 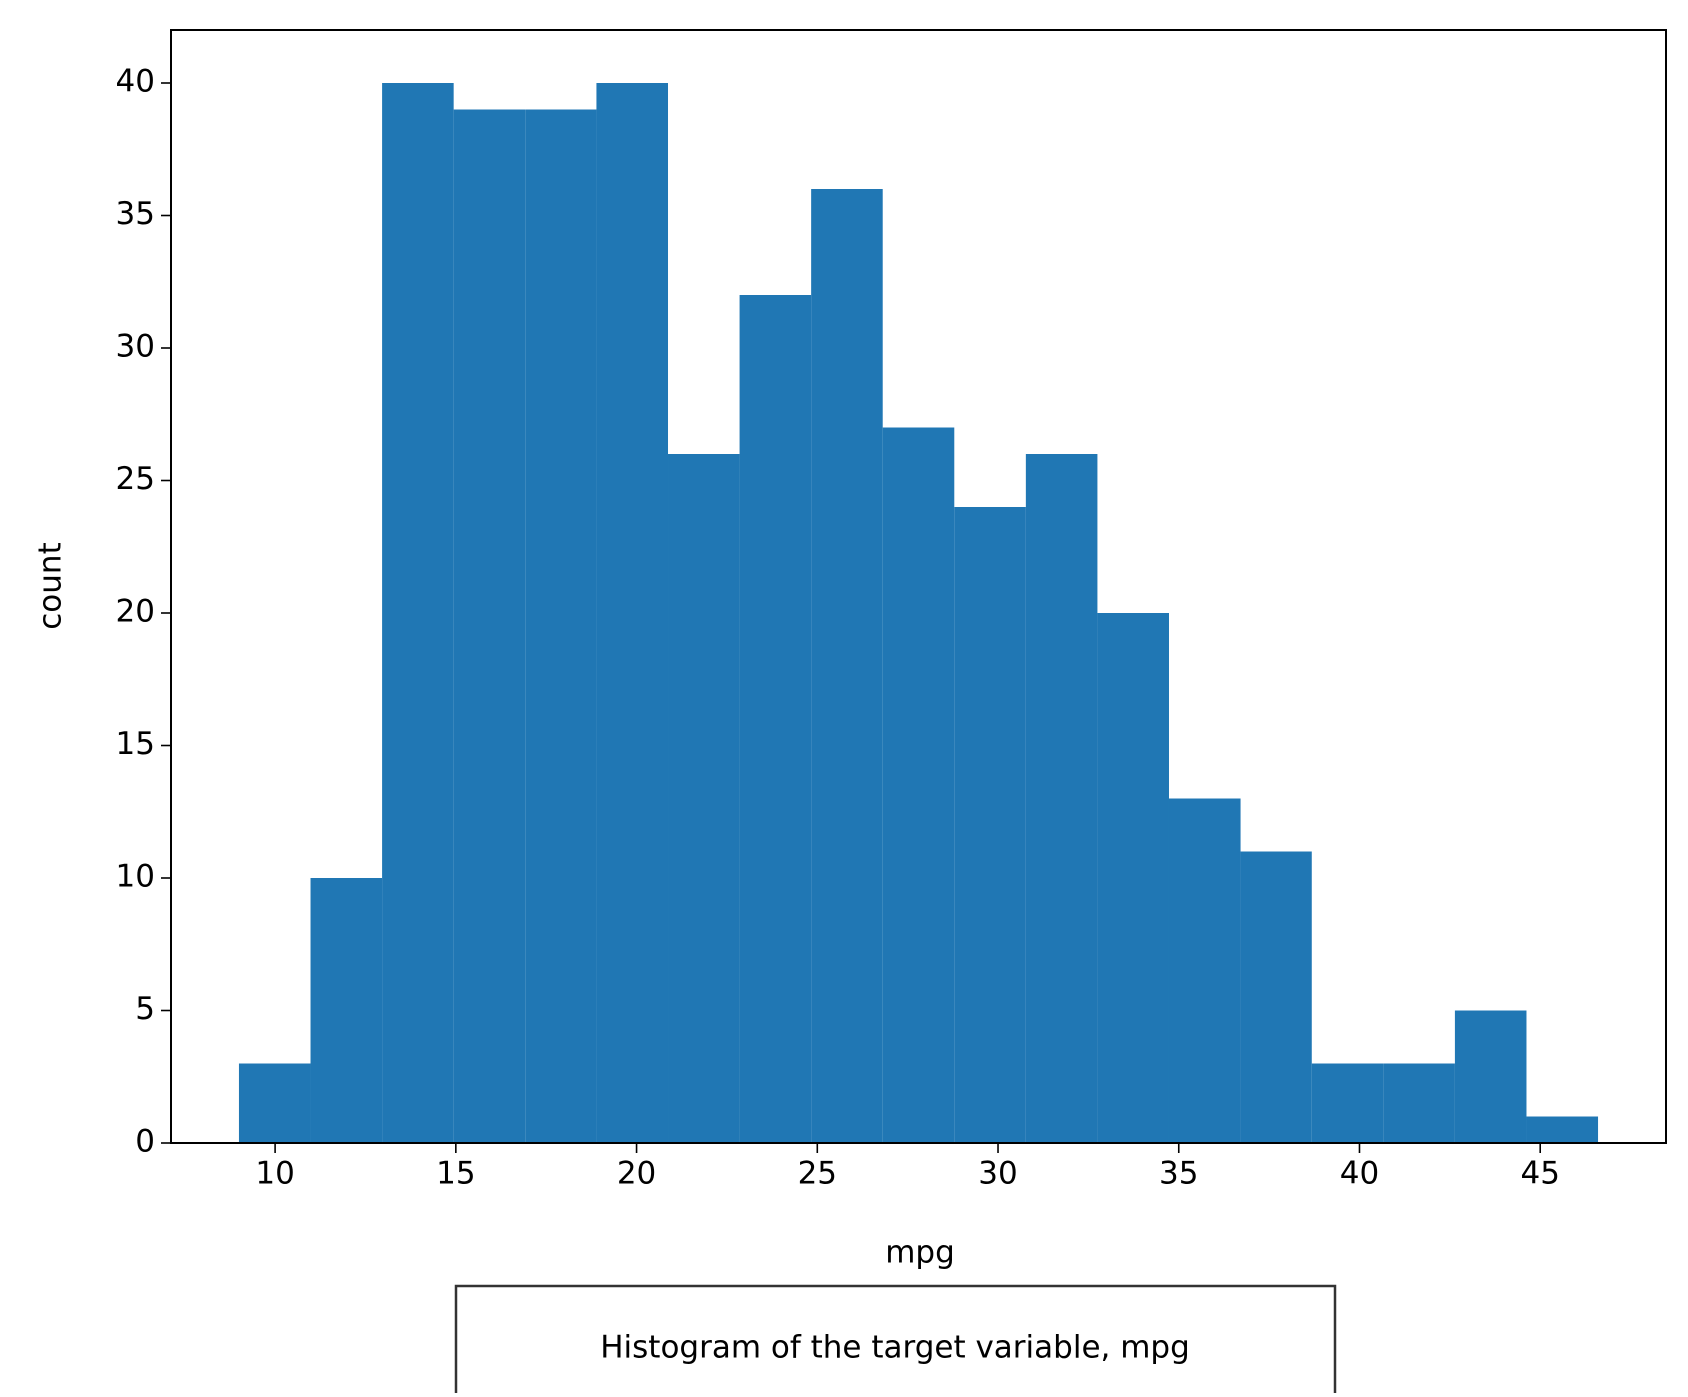 What do you see at coordinates (135, 877) in the screenshot?
I see `y-tick-label: 10` at bounding box center [135, 877].